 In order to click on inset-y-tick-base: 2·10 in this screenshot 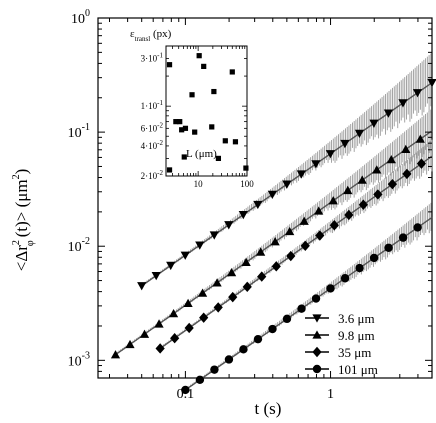, I will do `click(149, 176)`.